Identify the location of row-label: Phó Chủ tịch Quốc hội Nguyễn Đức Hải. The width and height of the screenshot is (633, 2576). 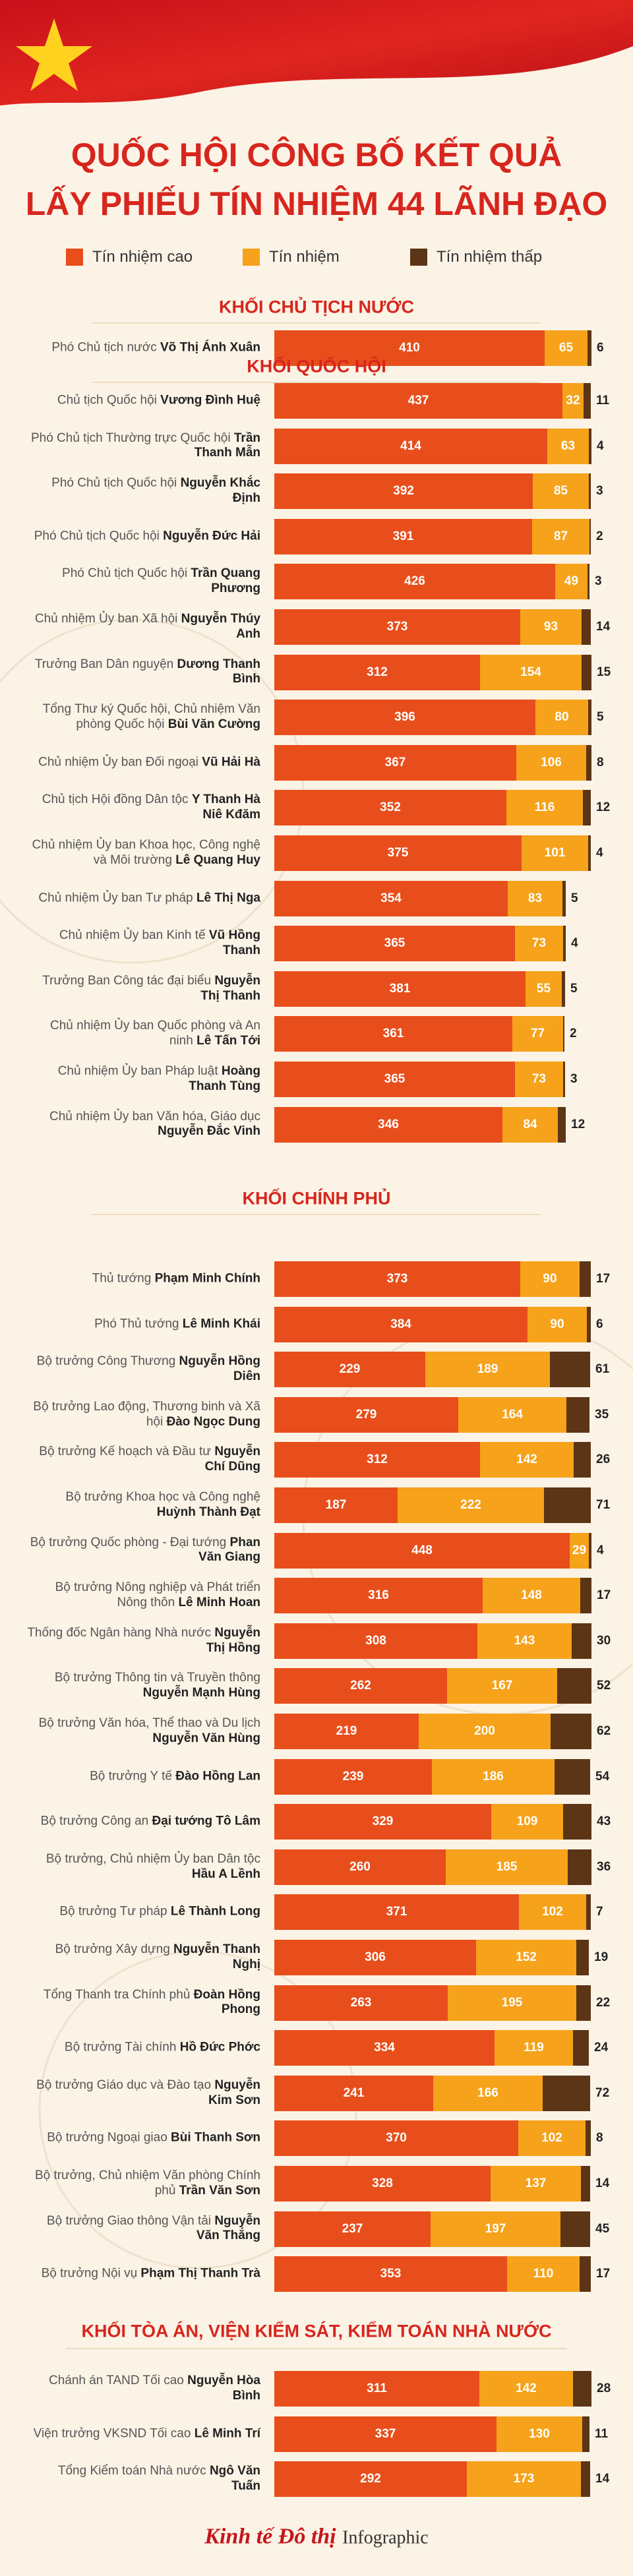
(143, 536).